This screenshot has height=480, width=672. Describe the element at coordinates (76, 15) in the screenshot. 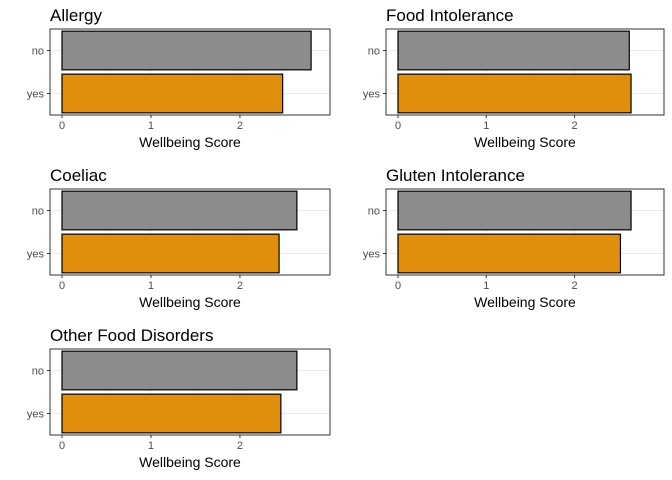

I see `panel-title: Allergy` at that location.